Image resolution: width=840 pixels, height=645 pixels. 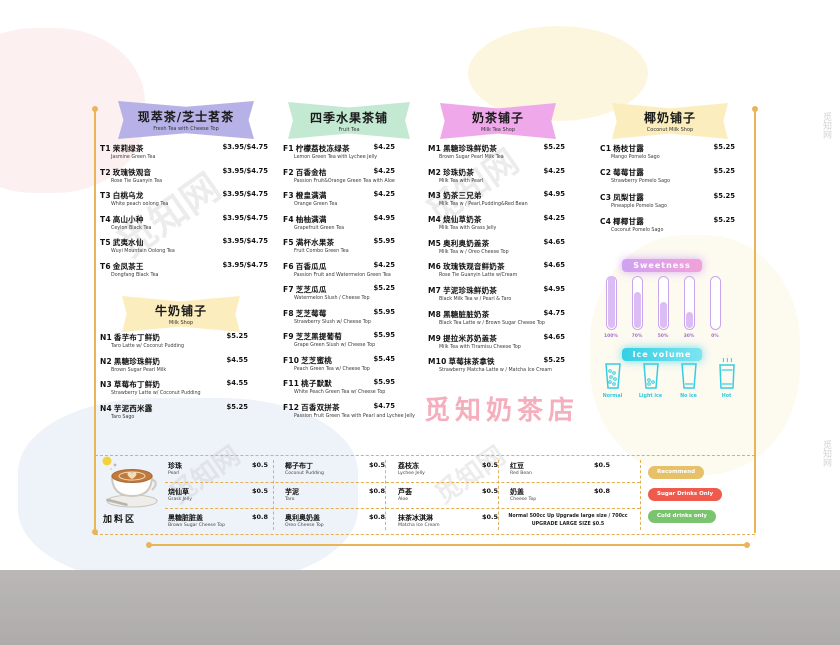 I want to click on item-name: M5 奥利奥奶盖茶, so click(x=459, y=243).